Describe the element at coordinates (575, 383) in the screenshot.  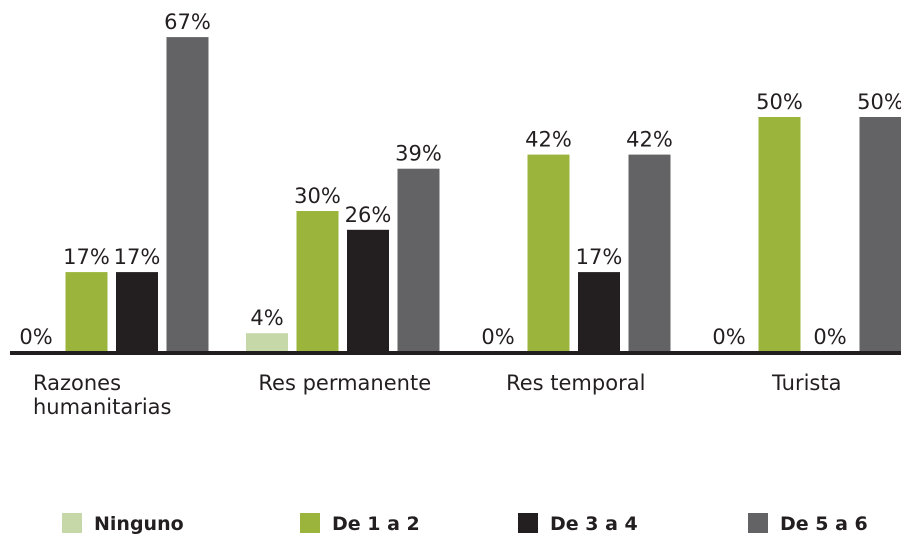
I see `category-label: Res temporal` at that location.